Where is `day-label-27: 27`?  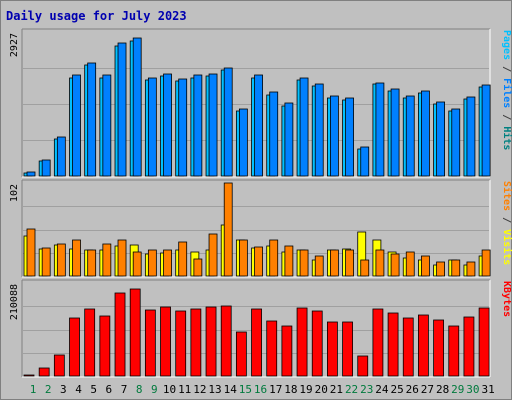 day-label-27: 27 is located at coordinates (427, 389).